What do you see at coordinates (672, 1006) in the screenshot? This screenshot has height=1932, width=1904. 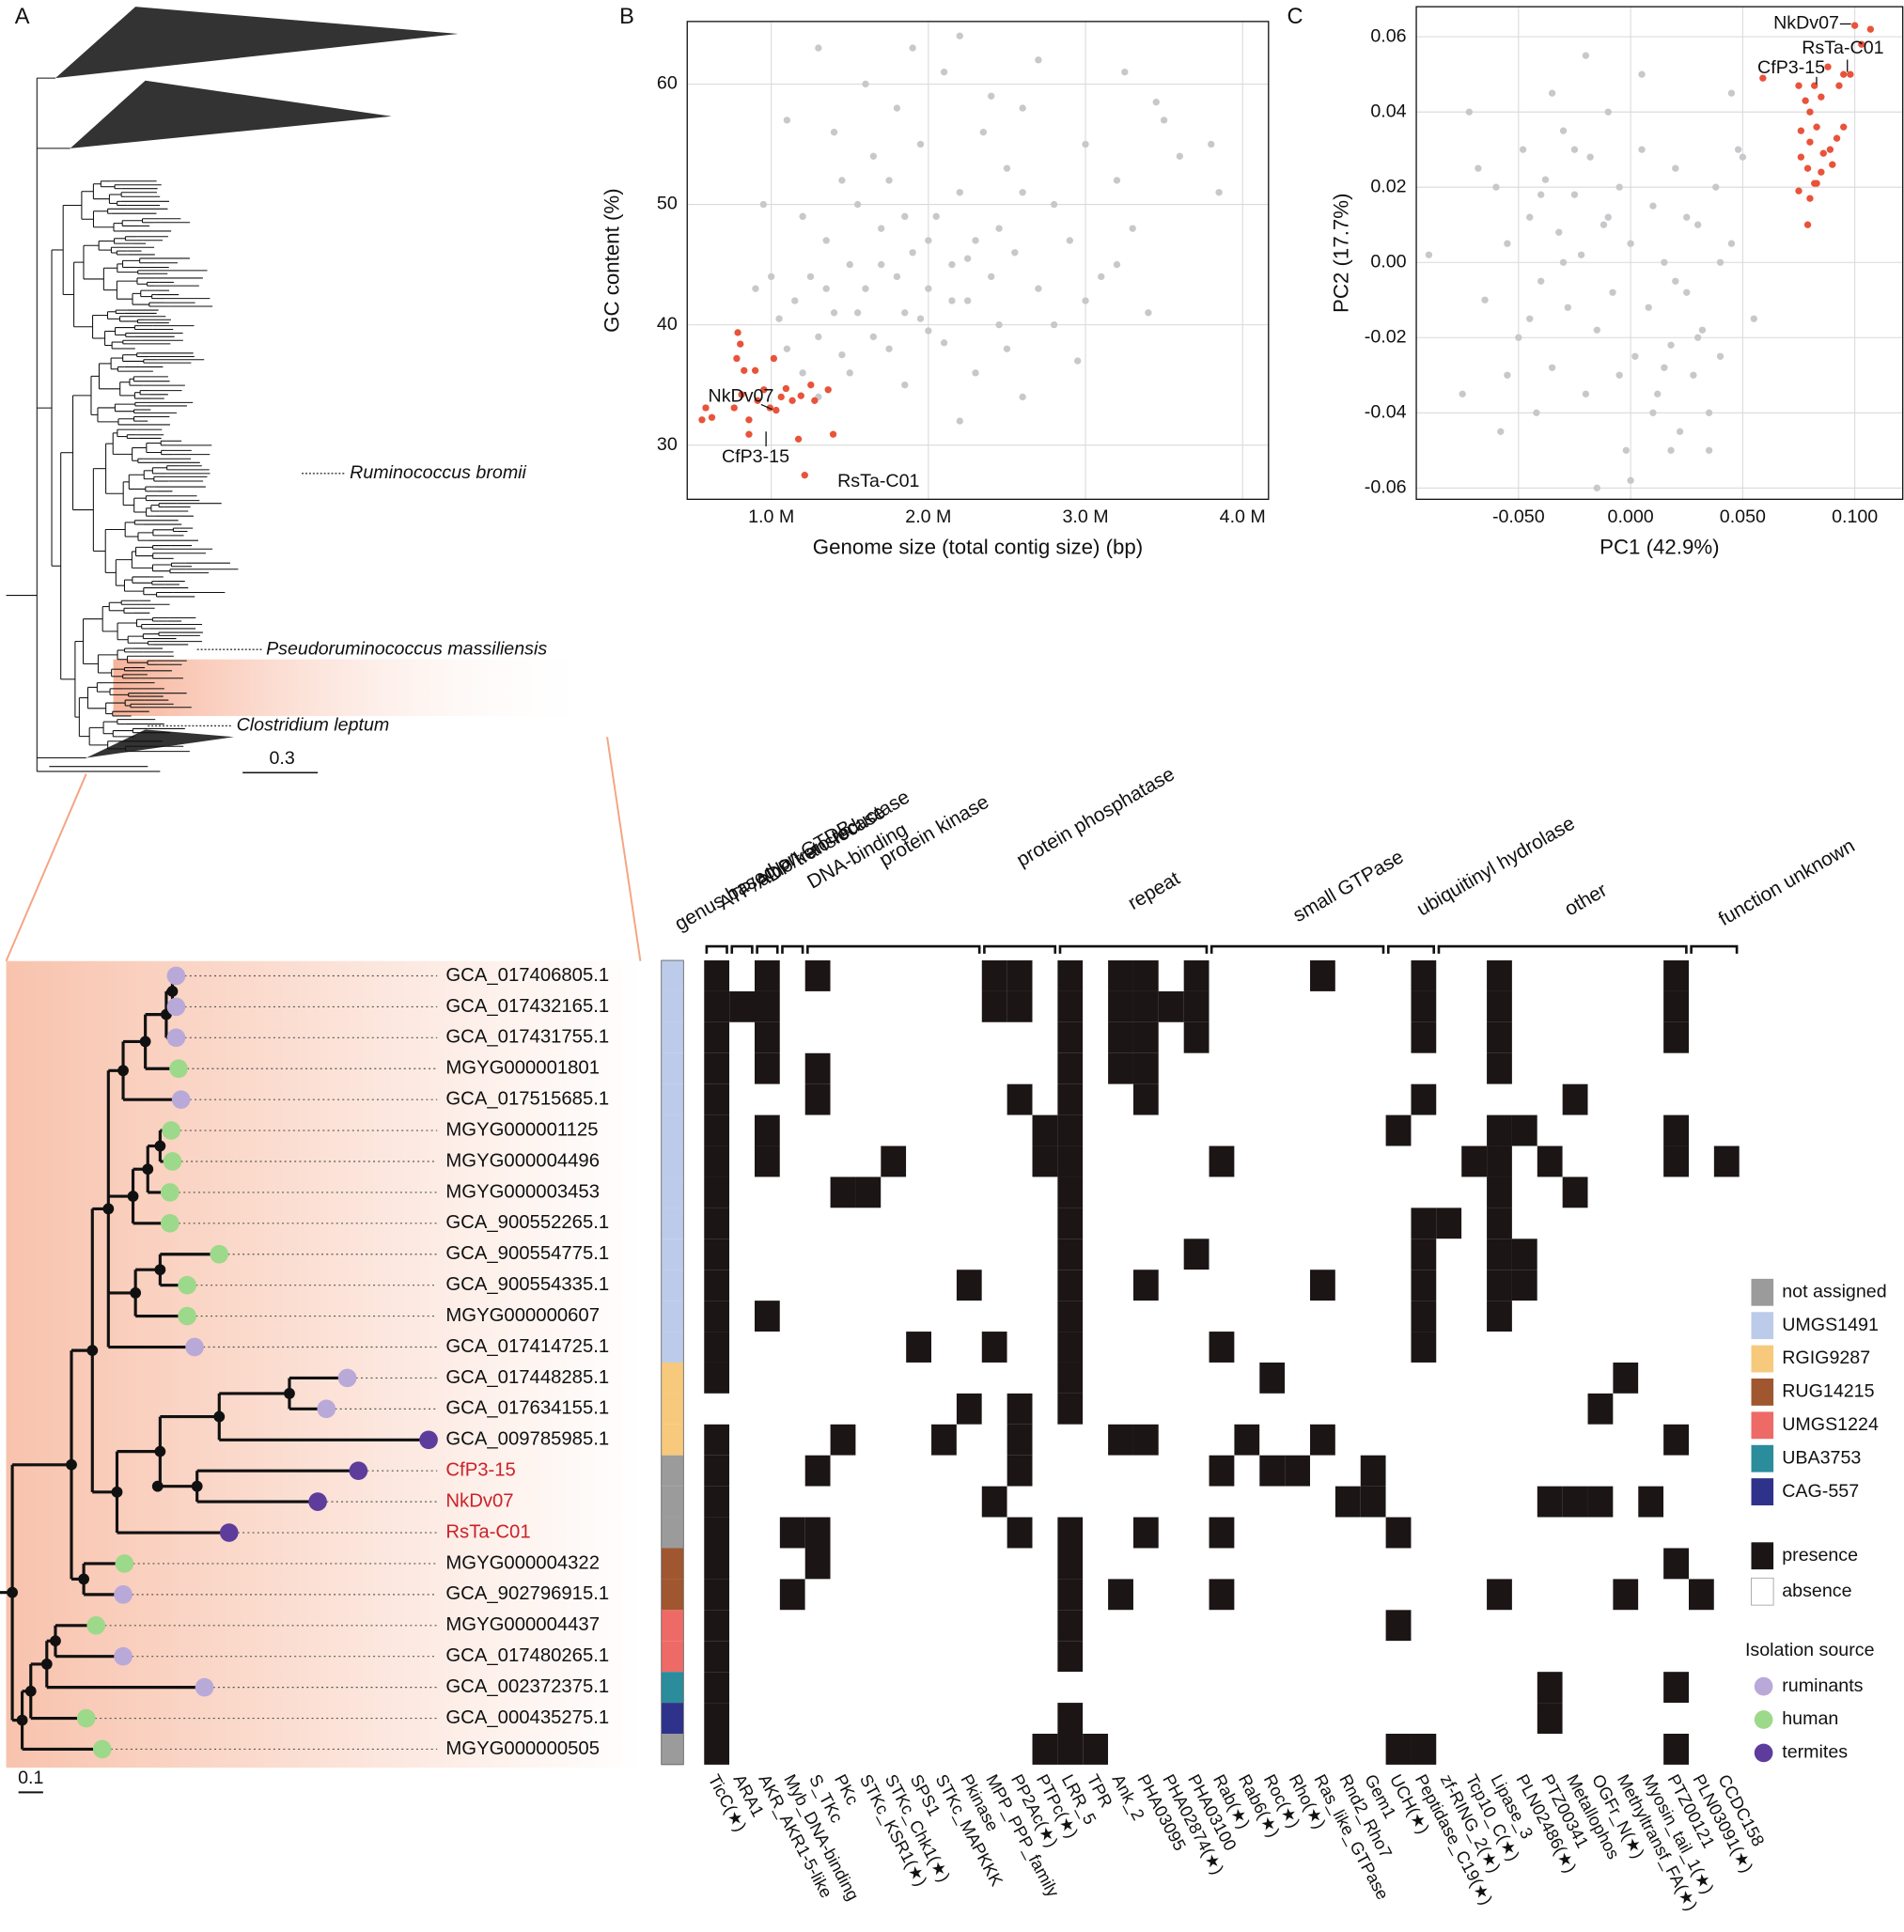 I see `genus-bar` at bounding box center [672, 1006].